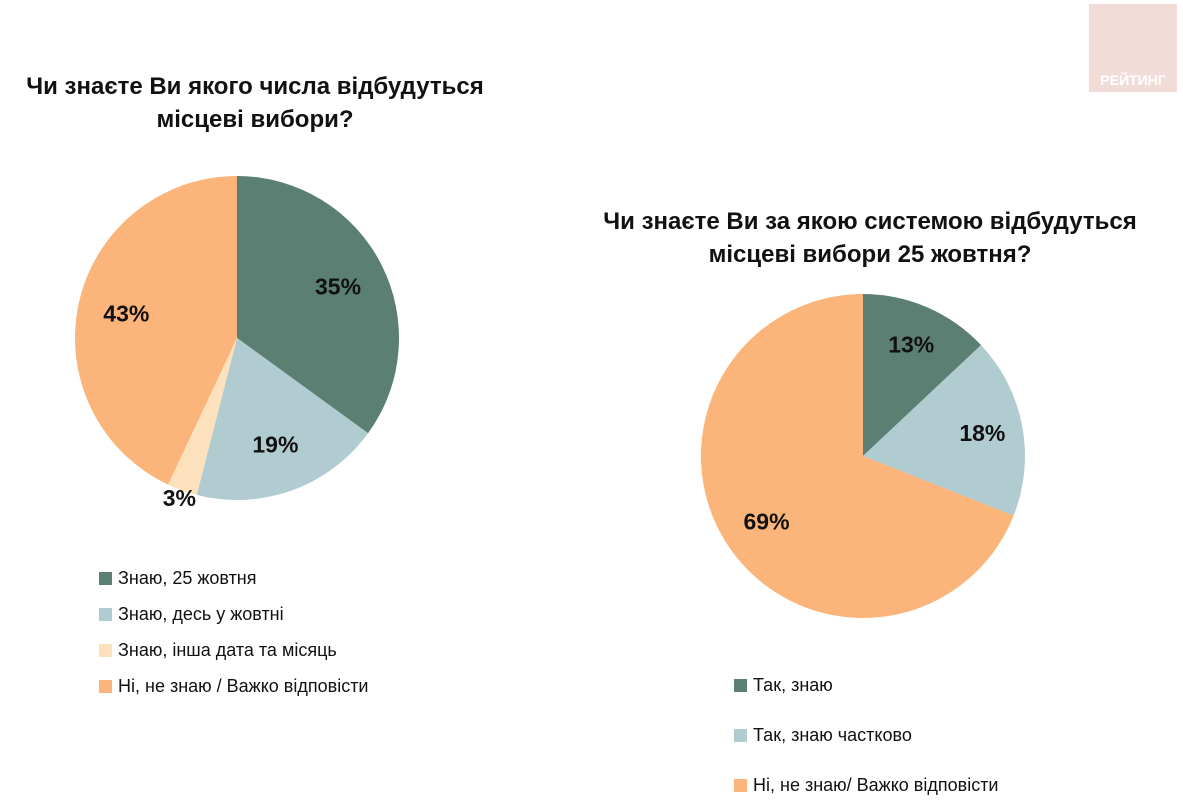 The height and width of the screenshot is (804, 1183). I want to click on data-label: 69%, so click(767, 522).